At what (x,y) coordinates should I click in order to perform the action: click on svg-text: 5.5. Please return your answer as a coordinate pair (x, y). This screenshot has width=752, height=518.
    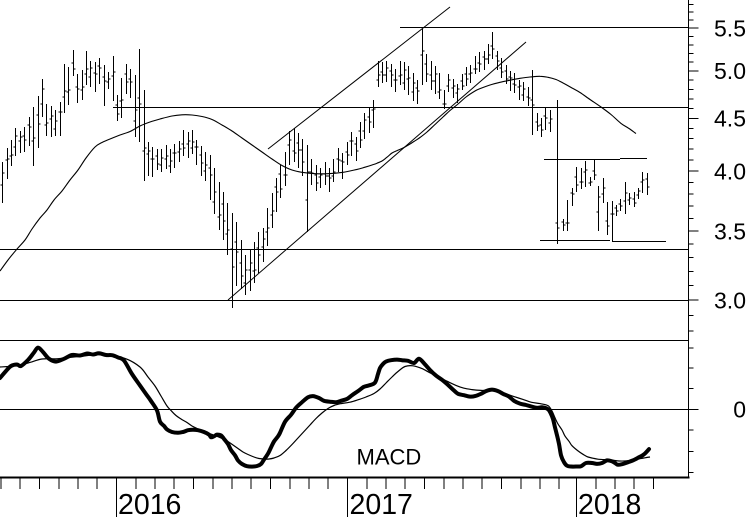
    Looking at the image, I should click on (730, 28).